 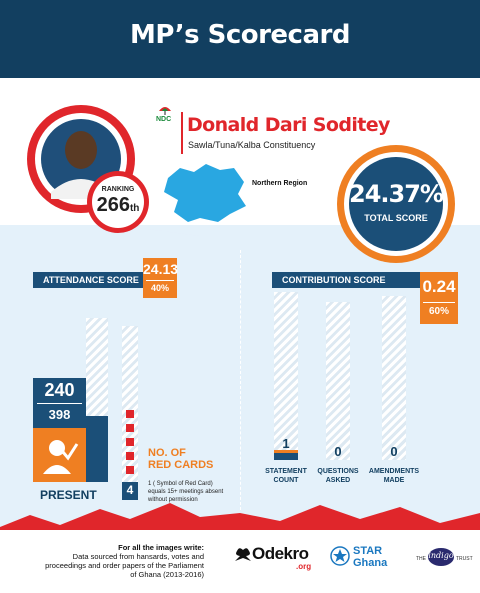 I want to click on source-title: For all the images write:, so click(x=161, y=547).